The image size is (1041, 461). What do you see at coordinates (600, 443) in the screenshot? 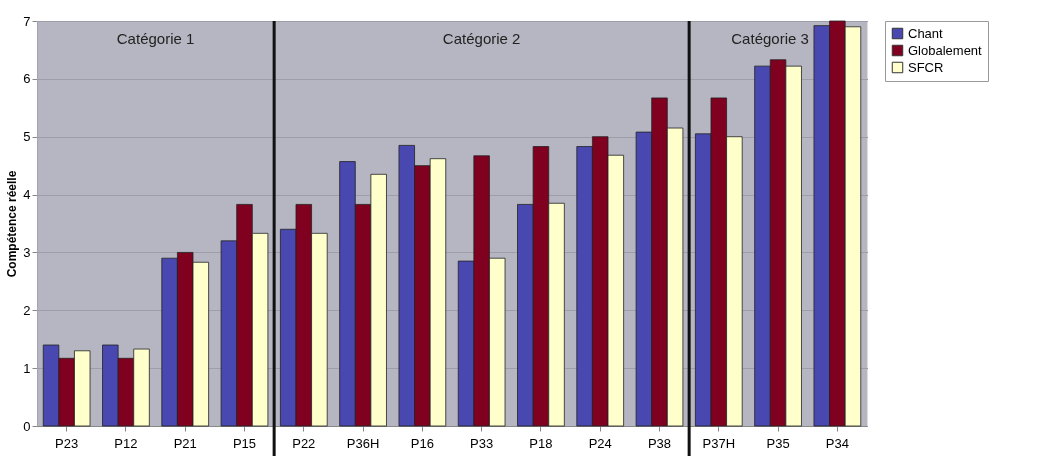
I see `x-tick-label: P24` at bounding box center [600, 443].